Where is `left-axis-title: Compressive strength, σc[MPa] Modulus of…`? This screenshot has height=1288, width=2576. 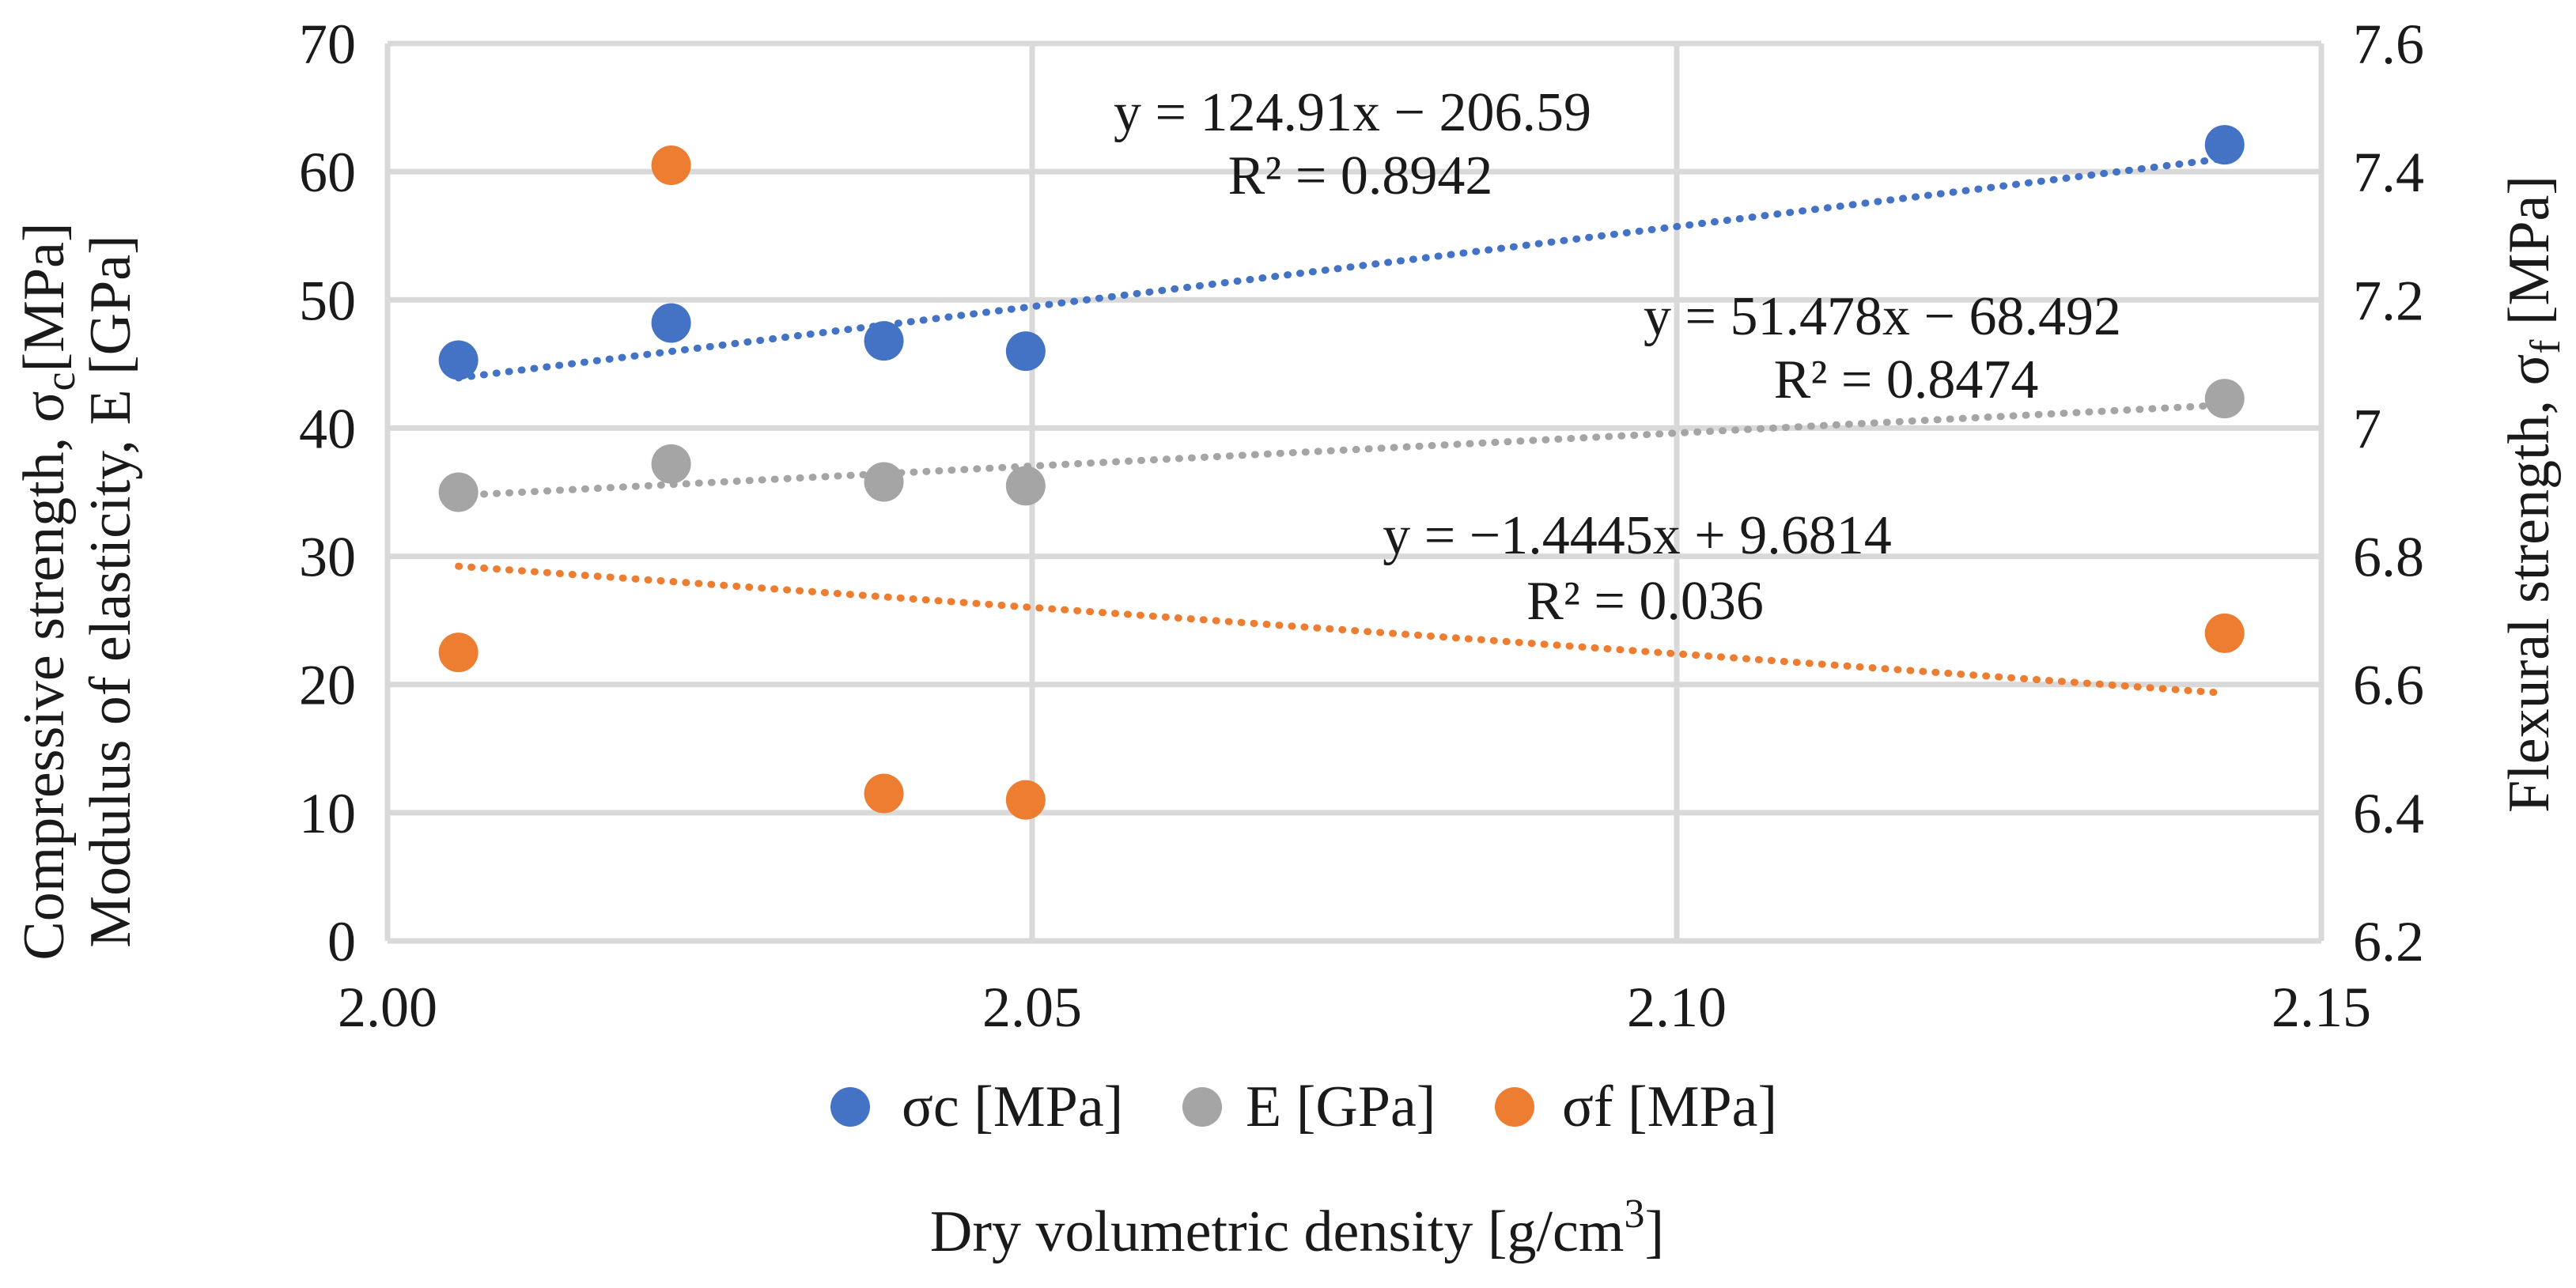
left-axis-title: Compressive strength, σc[MPa] Modulus of… is located at coordinates (78, 591).